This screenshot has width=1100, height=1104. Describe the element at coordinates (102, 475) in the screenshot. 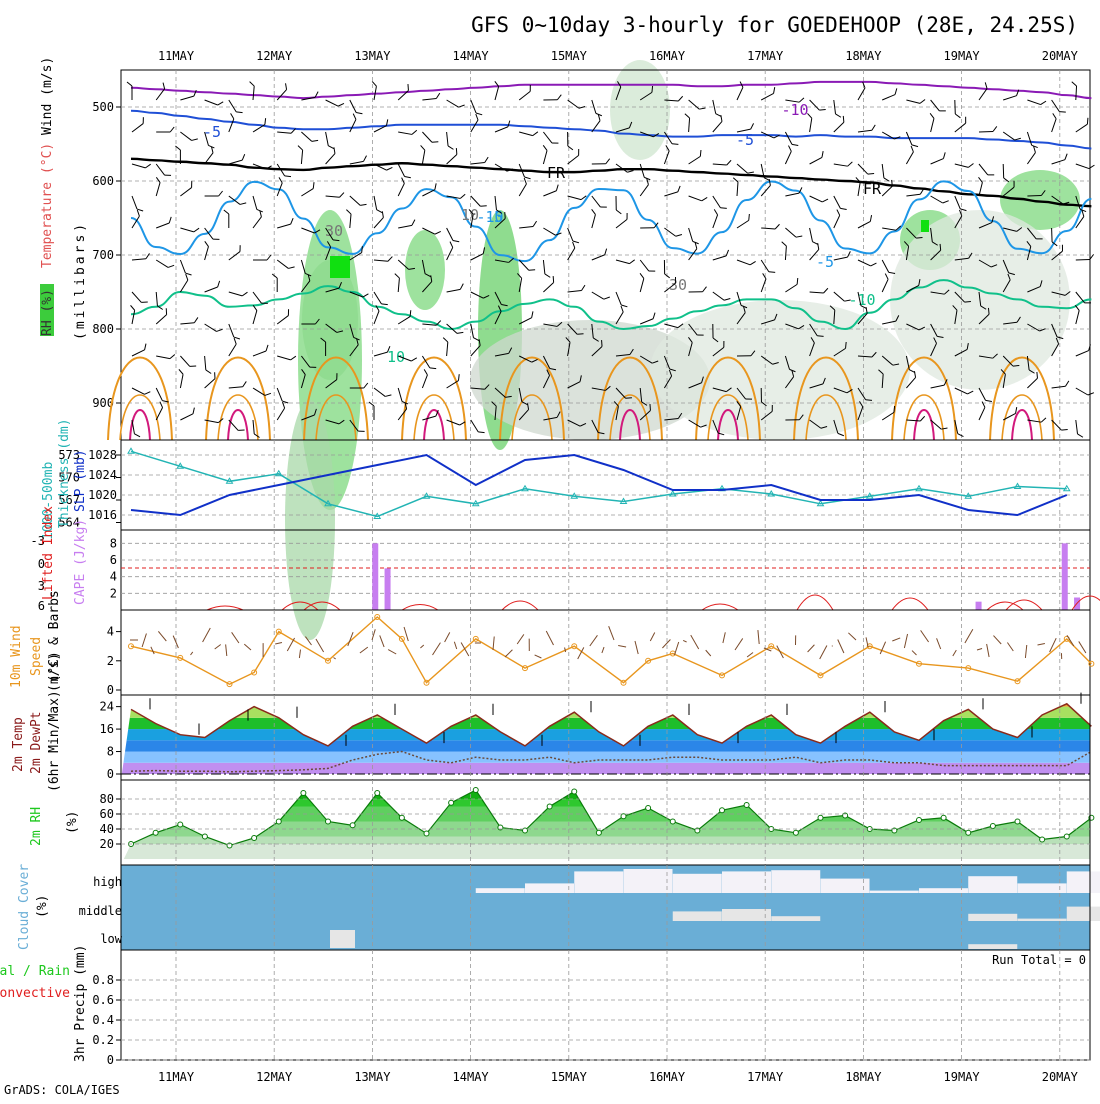

I see `slp-ticklabel: 1024` at that location.